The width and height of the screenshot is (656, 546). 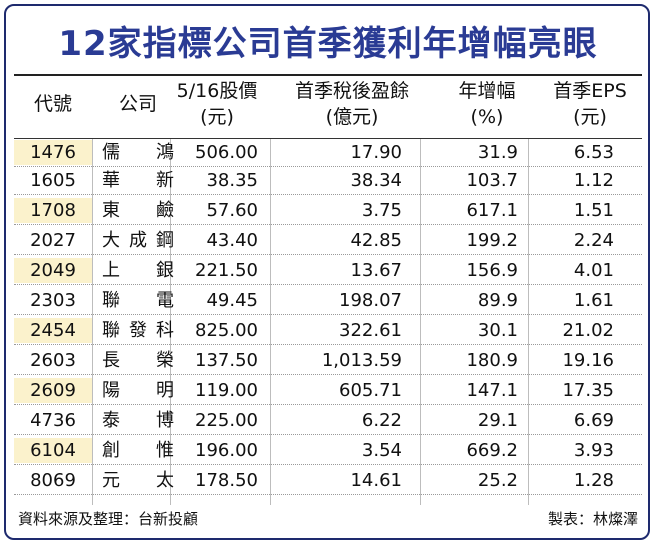 What do you see at coordinates (138, 240) in the screenshot?
I see `cell-company: 大成鋼` at bounding box center [138, 240].